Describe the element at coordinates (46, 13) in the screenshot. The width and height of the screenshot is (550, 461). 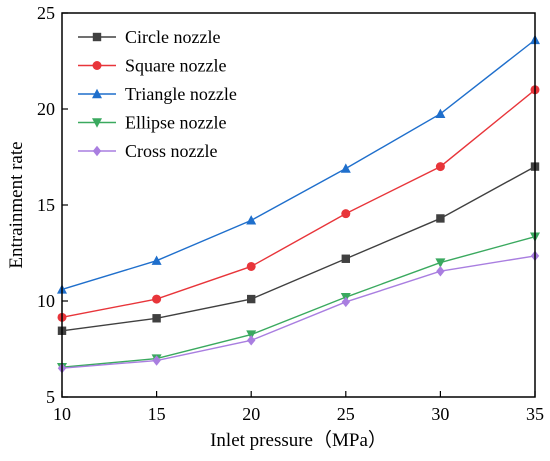
I see `y-tick-label: 25` at that location.